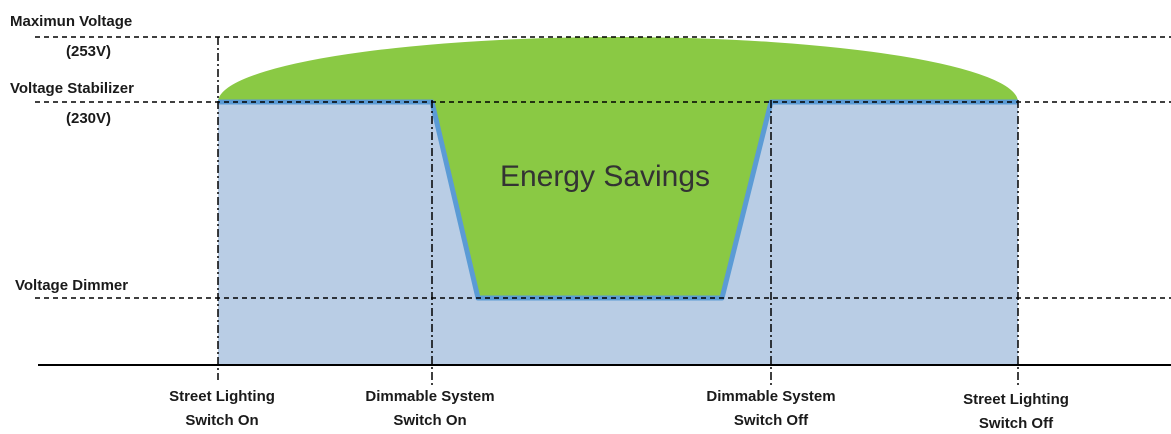 This screenshot has height=434, width=1171. Describe the element at coordinates (72, 88) in the screenshot. I see `level-label: Voltage Stabilizer` at that location.